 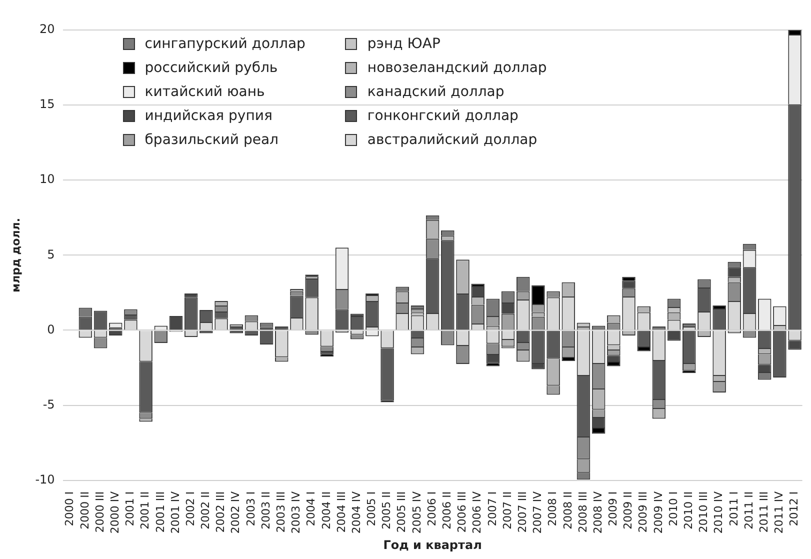 I want to click on x-tick-label: 2010 III, so click(x=703, y=512).